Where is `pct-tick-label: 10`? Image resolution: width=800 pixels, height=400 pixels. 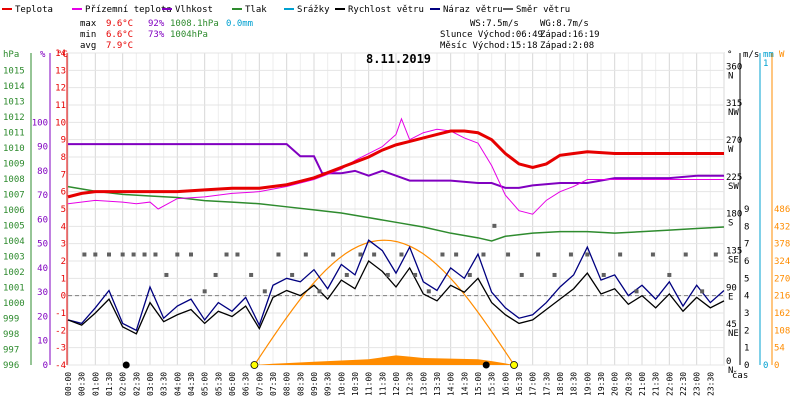 pct-tick-label: 10 is located at coordinates (42, 342).